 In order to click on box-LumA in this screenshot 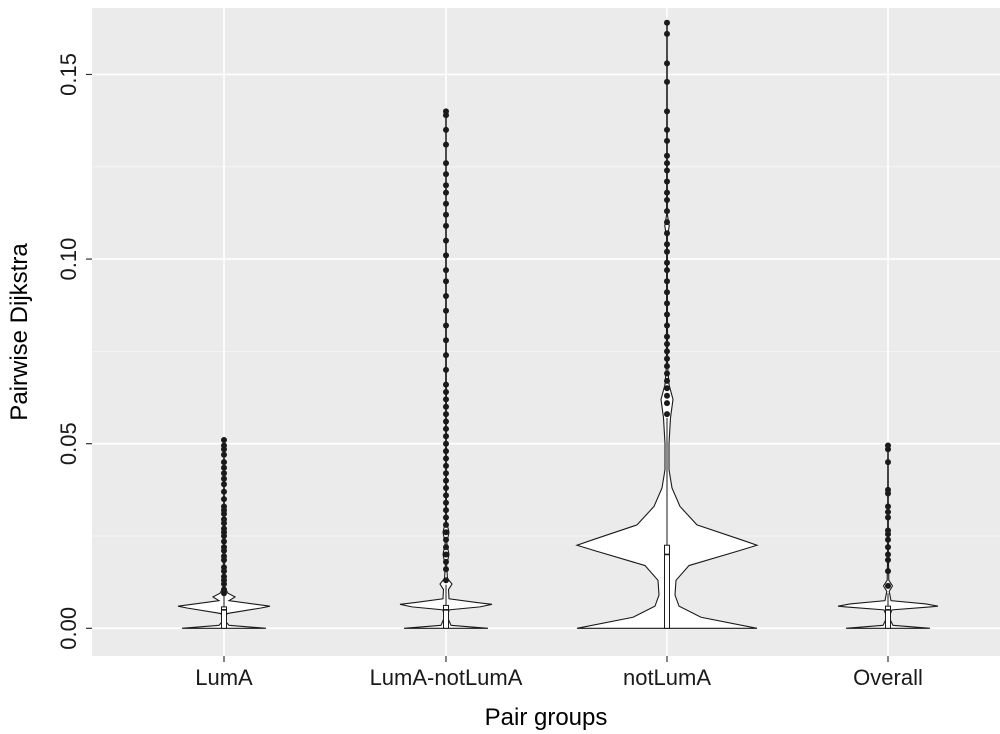, I will do `click(224, 617)`.